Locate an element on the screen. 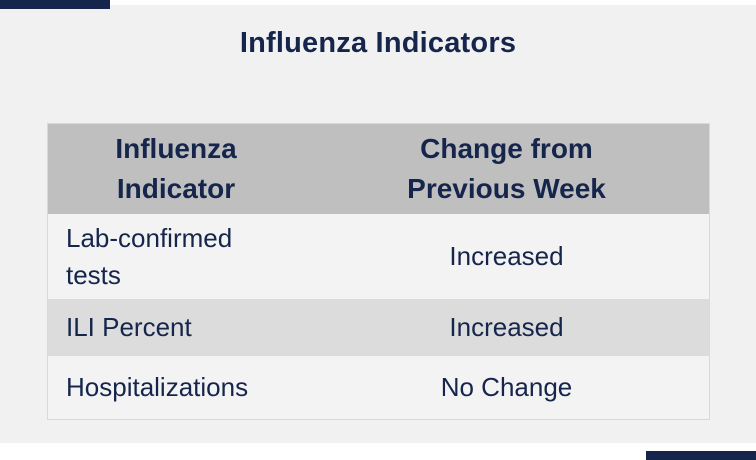 The height and width of the screenshot is (460, 756). change-value: No Change is located at coordinates (506, 387).